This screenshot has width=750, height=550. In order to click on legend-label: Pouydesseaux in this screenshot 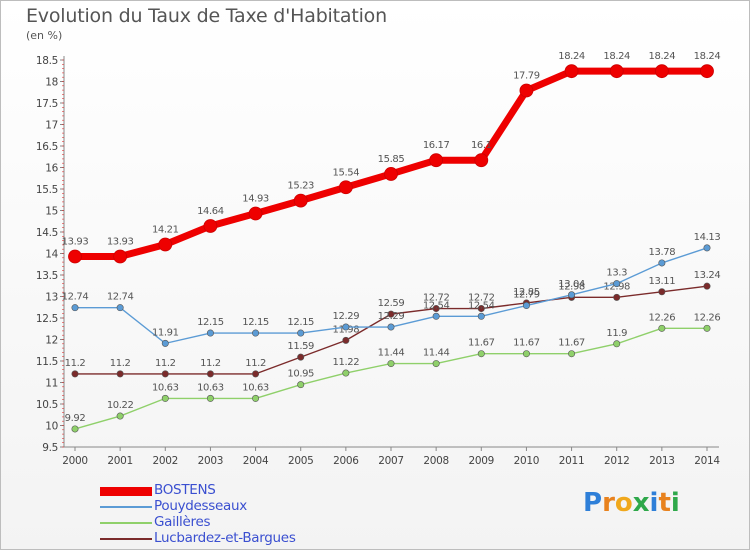, I will do `click(200, 506)`.